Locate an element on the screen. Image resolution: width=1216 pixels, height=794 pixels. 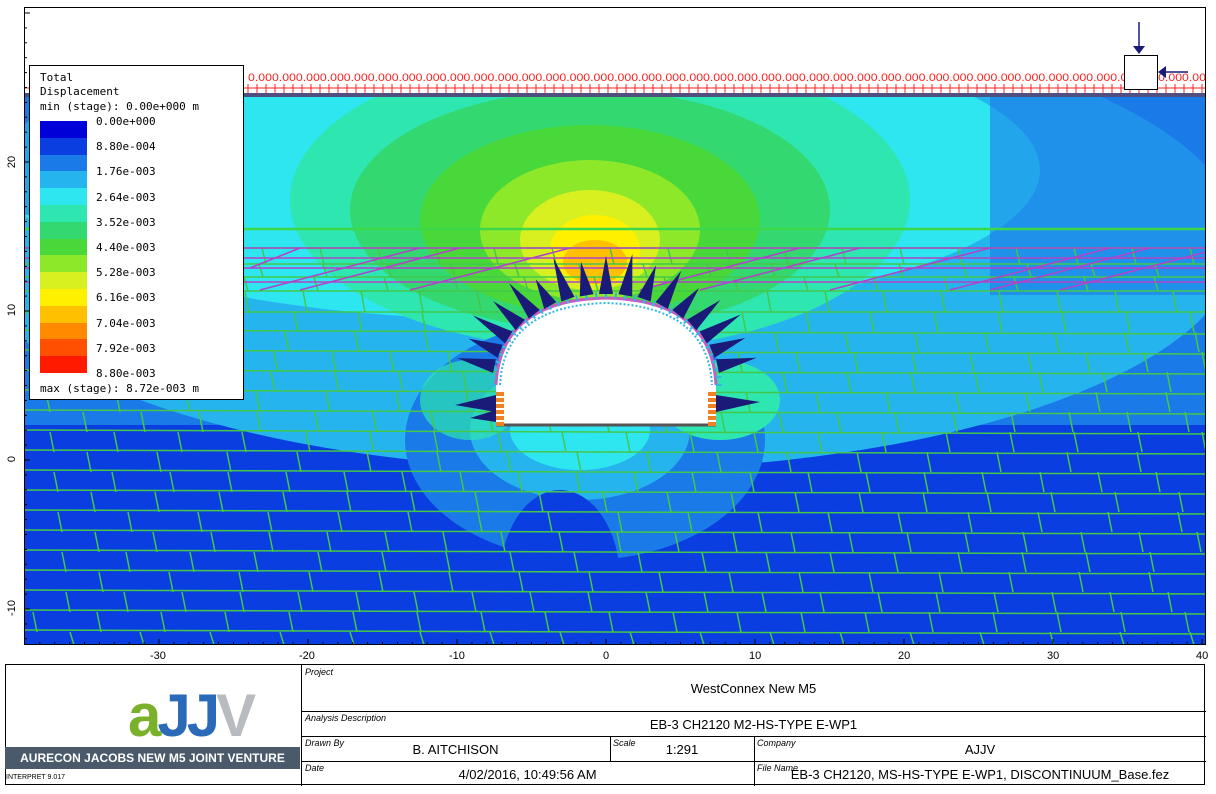
y-tick-label: 0 is located at coordinates (12, 459).